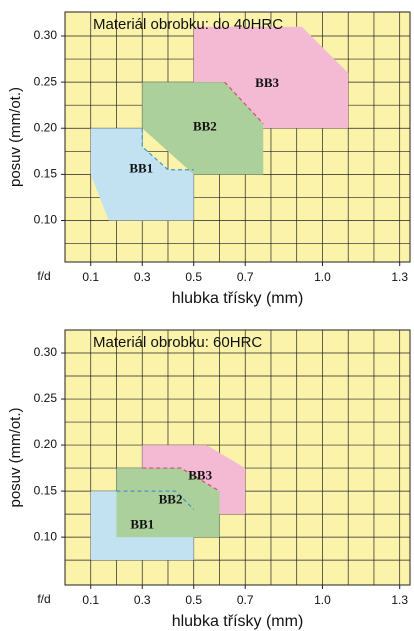 The height and width of the screenshot is (631, 414). I want to click on panel-title: Materiál obrobku: do 40HRC, so click(188, 24).